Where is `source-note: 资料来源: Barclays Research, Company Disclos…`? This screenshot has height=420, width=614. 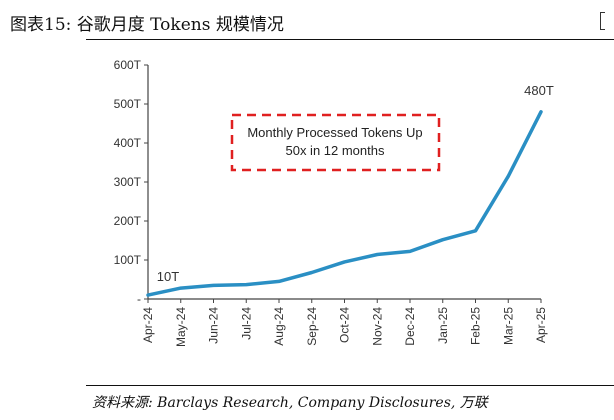 source-note: 资料来源: Barclays Research, Company Disclos… is located at coordinates (290, 403).